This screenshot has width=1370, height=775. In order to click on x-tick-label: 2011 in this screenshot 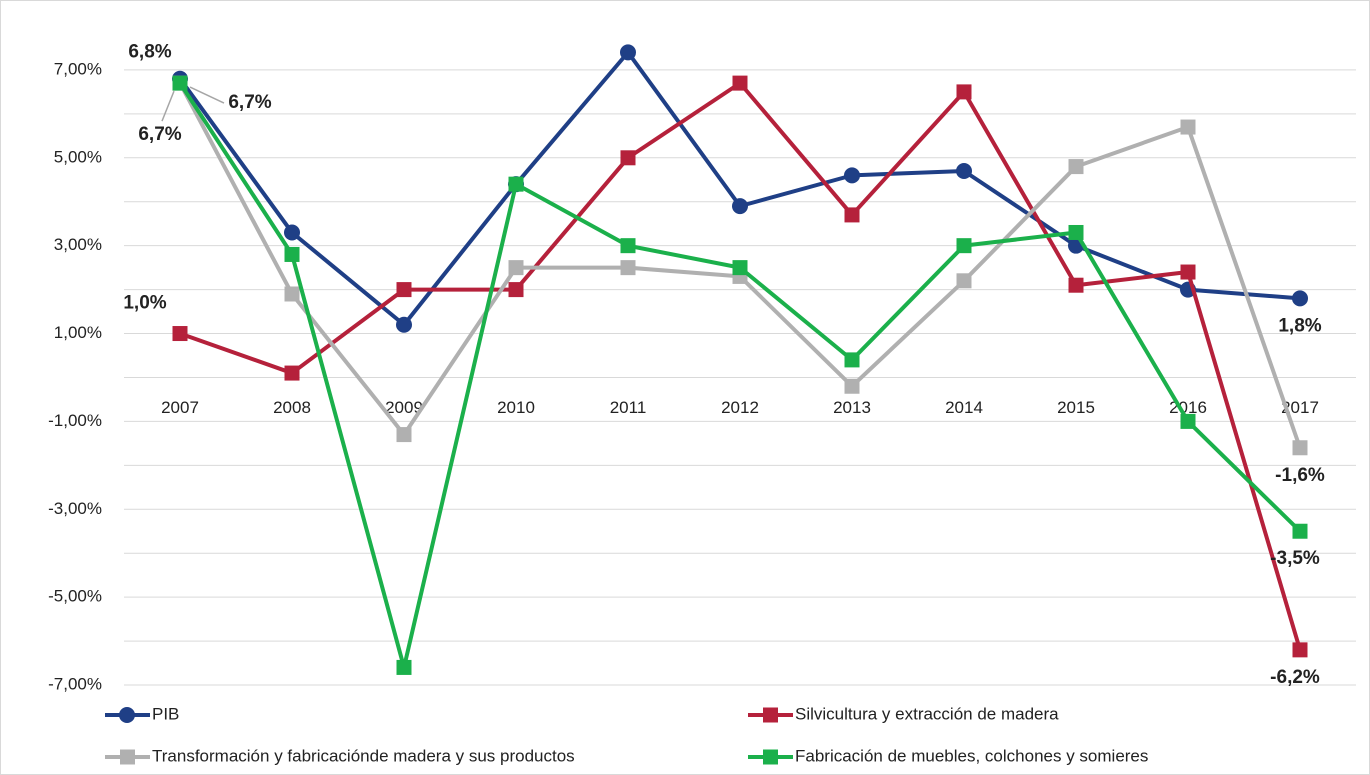, I will do `click(628, 407)`.